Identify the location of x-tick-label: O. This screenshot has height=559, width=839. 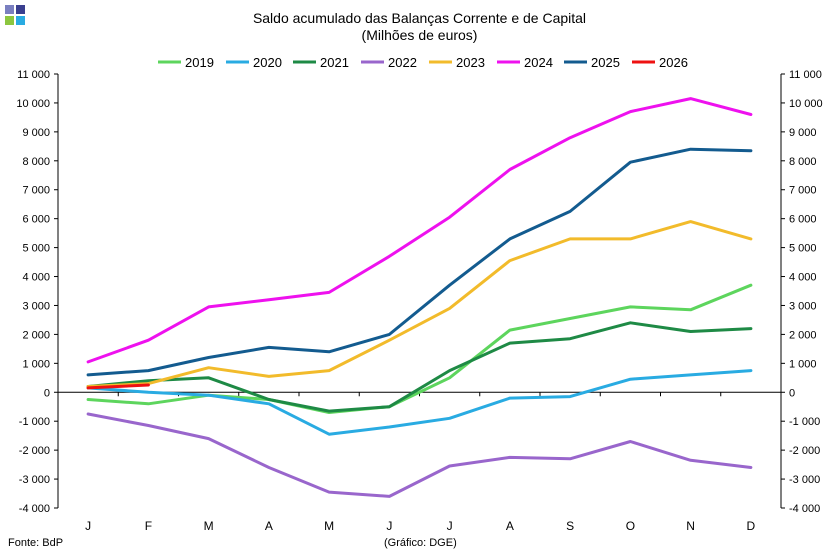
(630, 526).